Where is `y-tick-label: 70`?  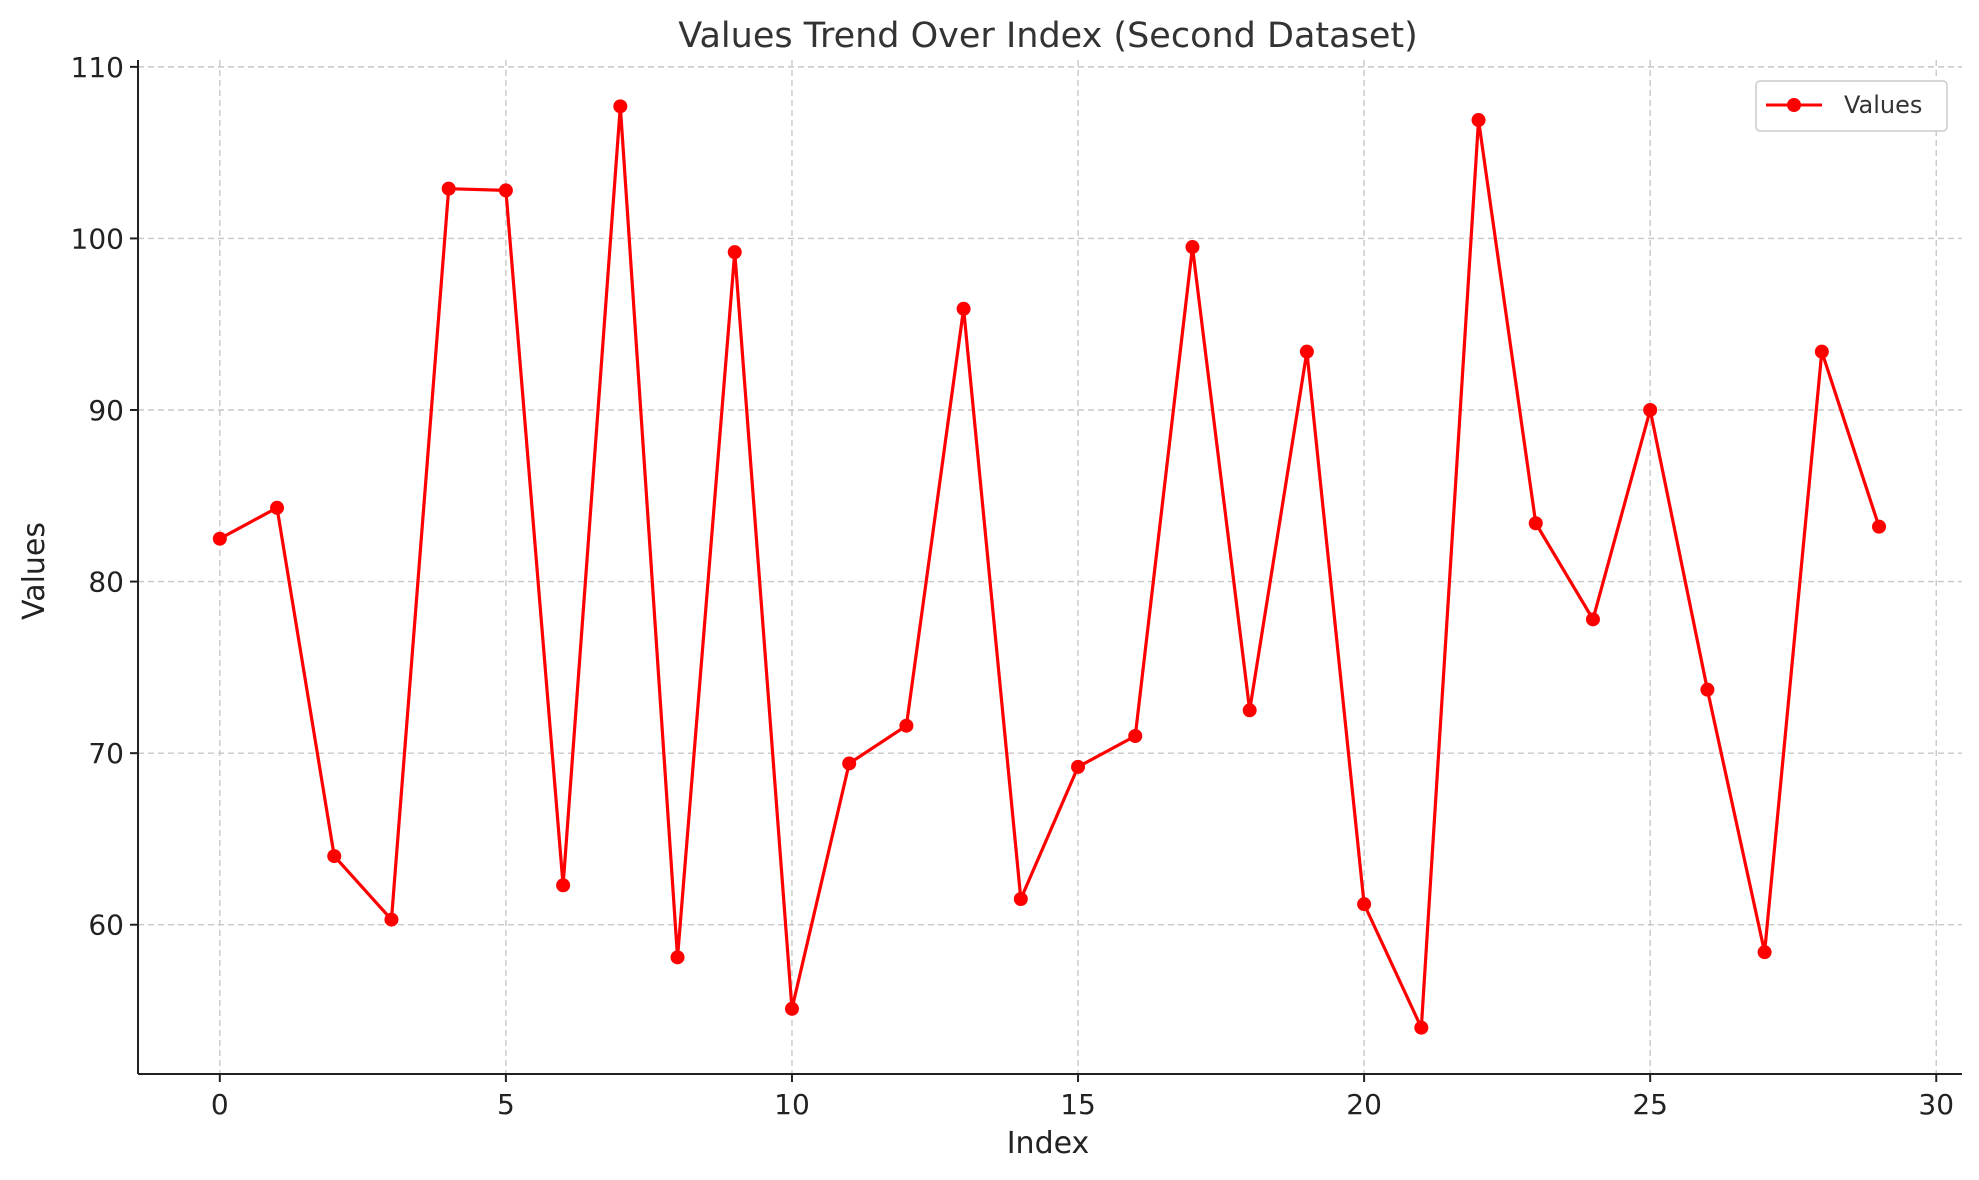
y-tick-label: 70 is located at coordinates (106, 753).